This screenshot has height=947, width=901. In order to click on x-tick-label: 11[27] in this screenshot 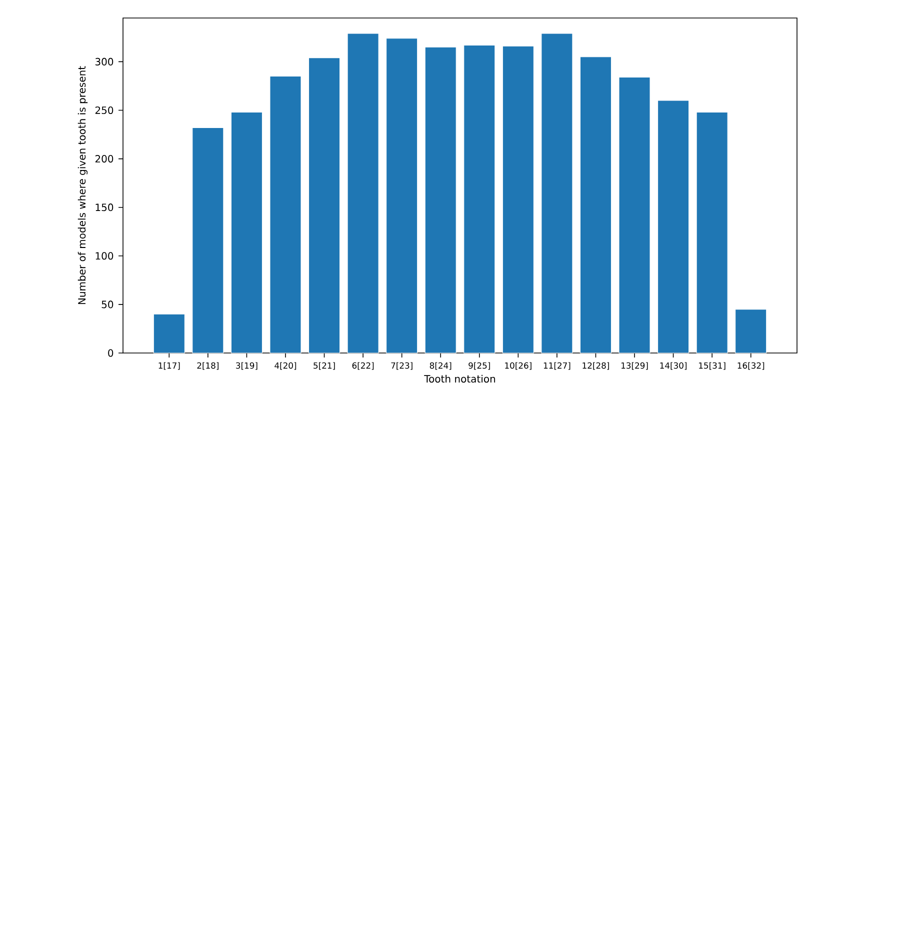, I will do `click(557, 366)`.